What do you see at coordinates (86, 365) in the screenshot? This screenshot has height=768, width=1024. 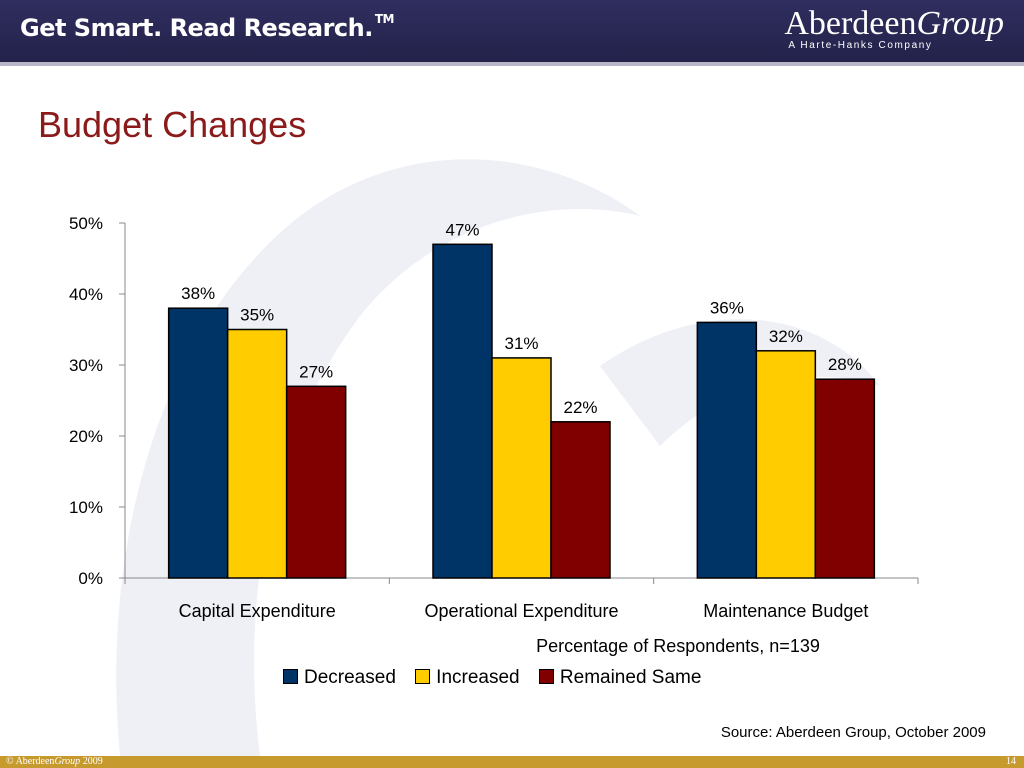 I see `y-tick-label: 30%` at bounding box center [86, 365].